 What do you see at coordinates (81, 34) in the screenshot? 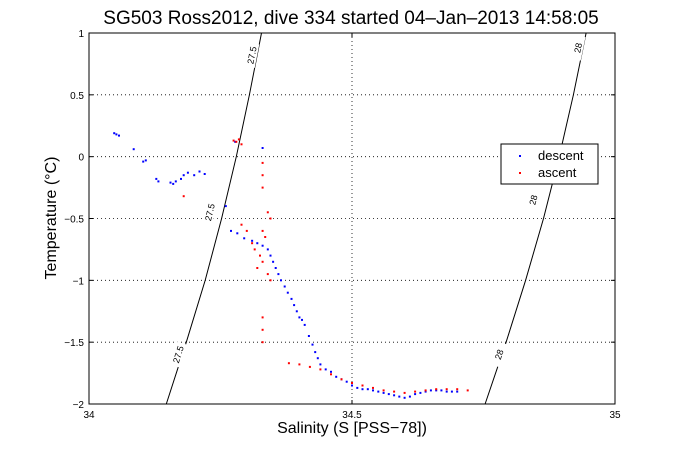
I see `y-tick-label: 1` at bounding box center [81, 34].